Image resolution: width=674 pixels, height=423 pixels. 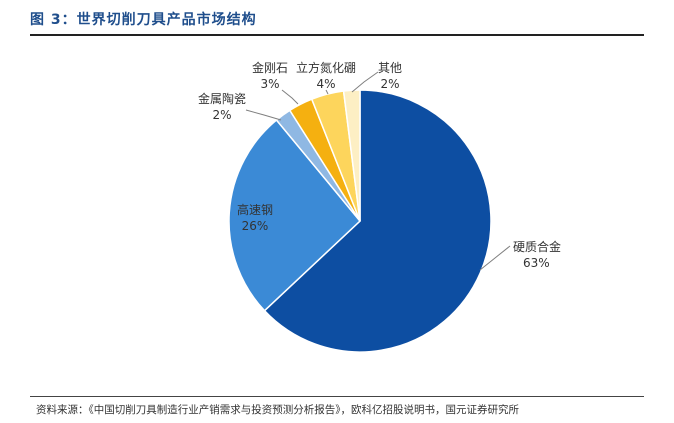 What do you see at coordinates (269, 84) in the screenshot?
I see `slice-value-label: 3%` at bounding box center [269, 84].